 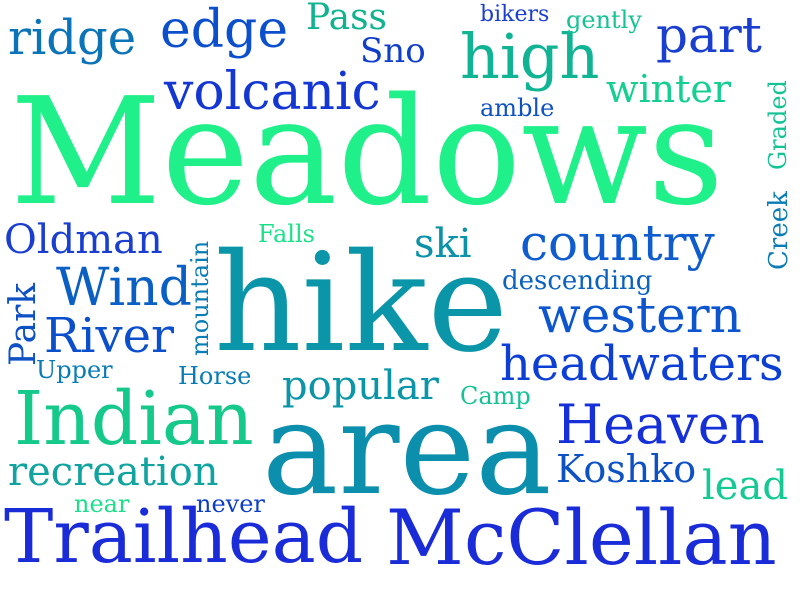 I want to click on word-area: area, so click(x=407, y=449).